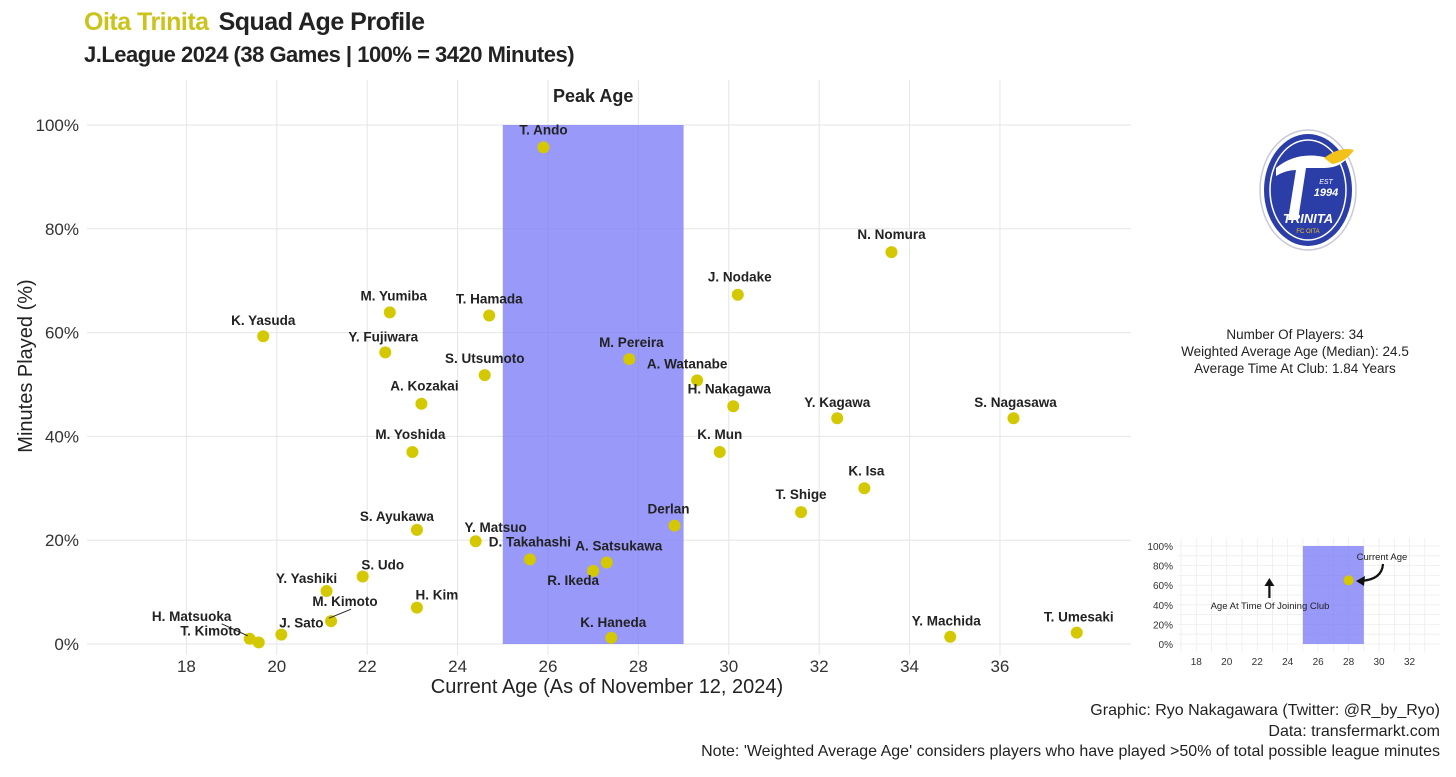  I want to click on inset-y-tick: 0%, so click(1166, 645).